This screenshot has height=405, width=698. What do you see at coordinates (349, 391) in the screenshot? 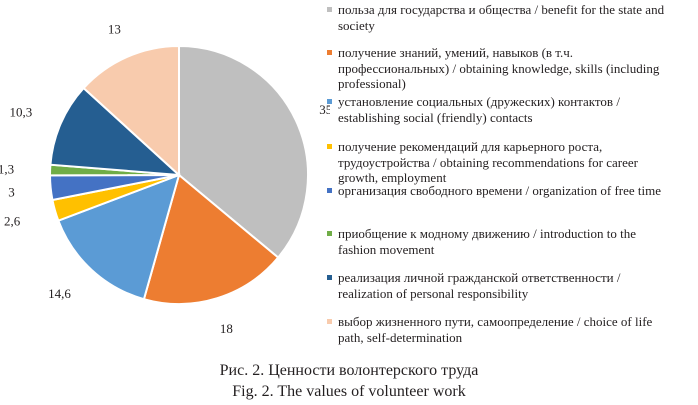
I see `caption-english: Fig. 2. The values of volunteer work` at bounding box center [349, 391].